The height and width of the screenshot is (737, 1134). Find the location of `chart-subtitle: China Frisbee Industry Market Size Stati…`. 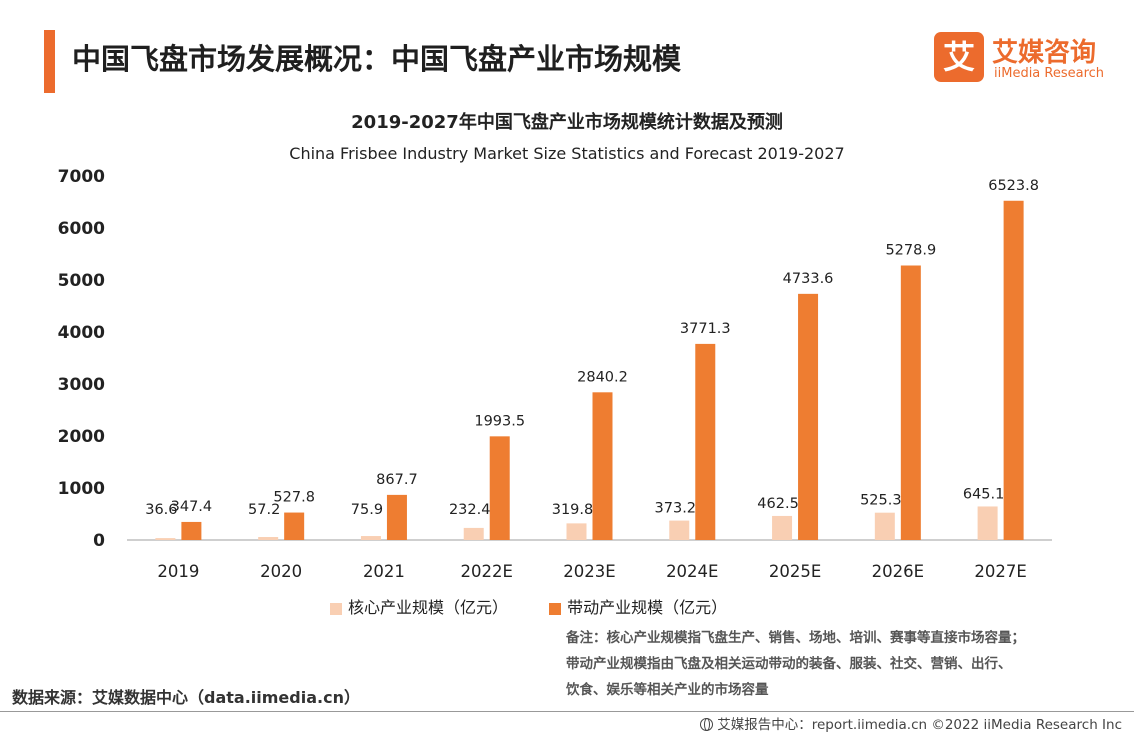

chart-subtitle: China Frisbee Industry Market Size Stati… is located at coordinates (567, 153).